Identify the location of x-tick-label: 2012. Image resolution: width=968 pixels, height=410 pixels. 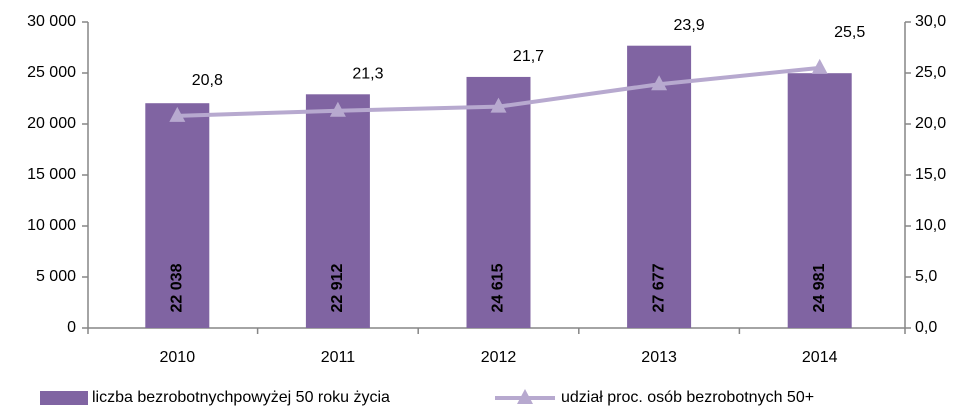
(499, 357).